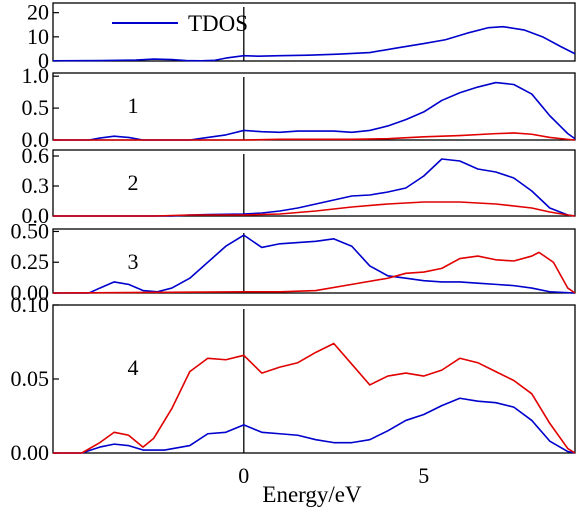  Describe the element at coordinates (30, 304) in the screenshot. I see `y-tick-label: 0.10` at that location.